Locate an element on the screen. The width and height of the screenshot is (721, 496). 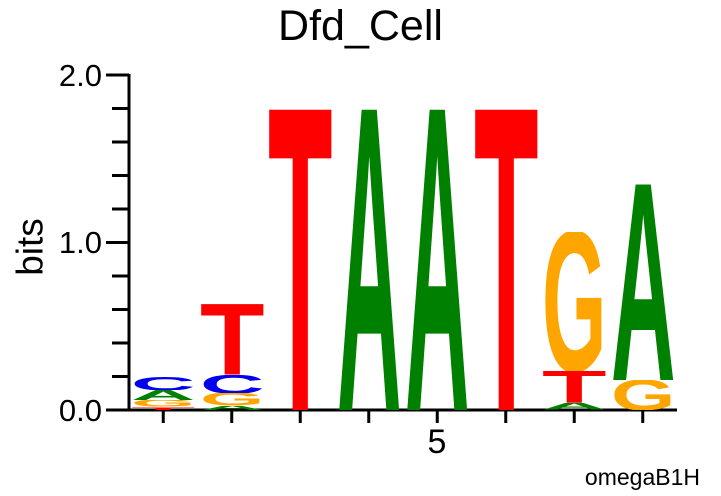
logo-letter-T-pos6: T is located at coordinates (506, 260).